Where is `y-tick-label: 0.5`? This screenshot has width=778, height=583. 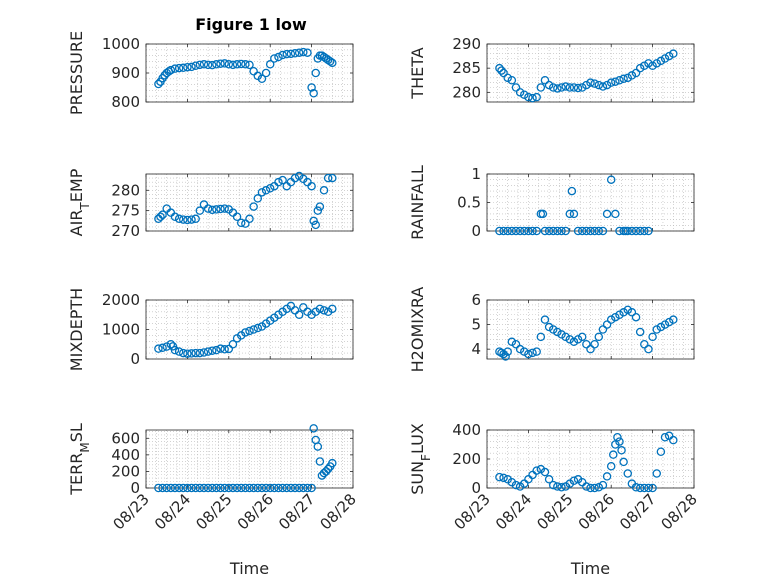
y-tick-label: 0.5 is located at coordinates (469, 203).